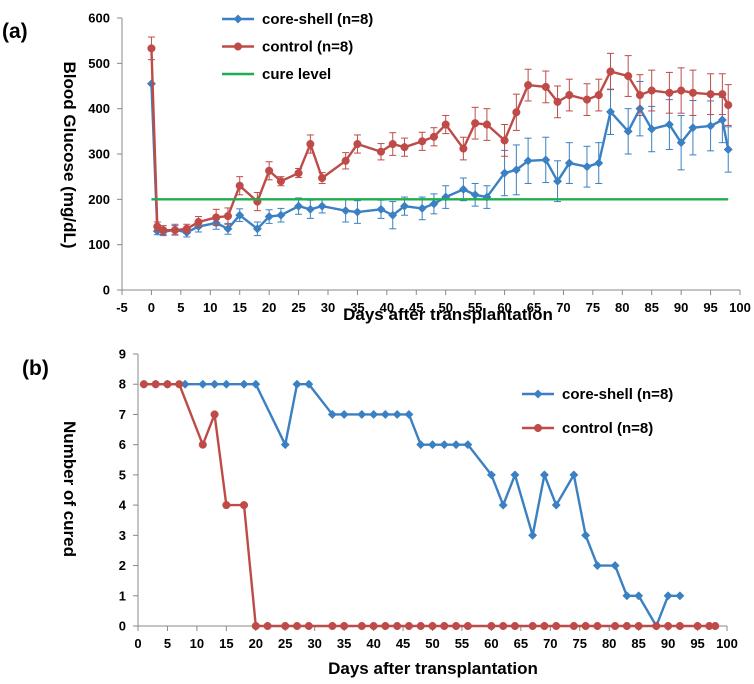 Image resolution: width=754 pixels, height=684 pixels. Describe the element at coordinates (151, 307) in the screenshot. I see `a-x-tick-label: 0` at that location.